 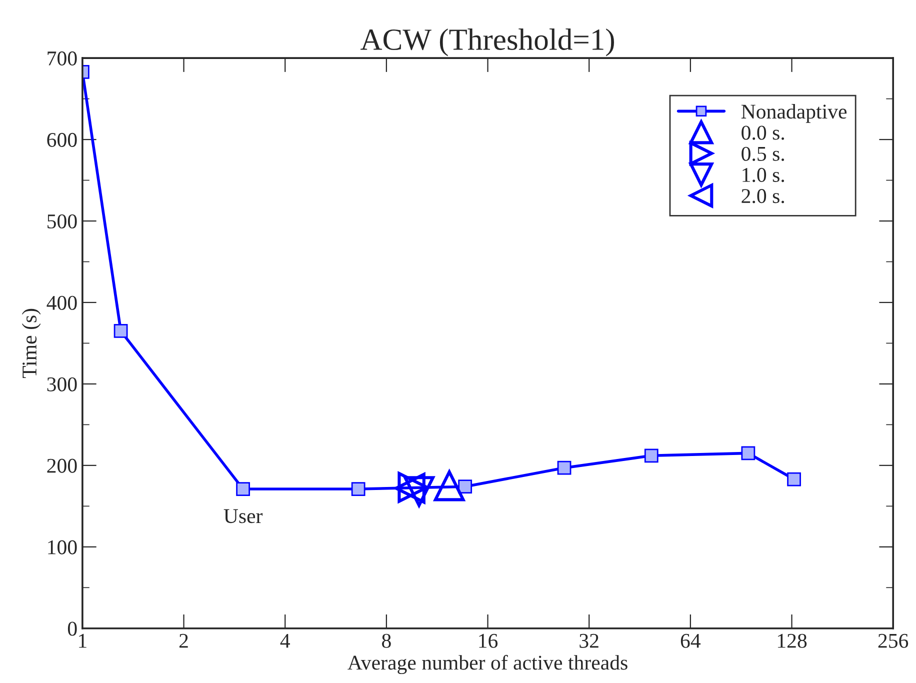 What do you see at coordinates (183, 641) in the screenshot?
I see `x-tick-label: 2` at bounding box center [183, 641].